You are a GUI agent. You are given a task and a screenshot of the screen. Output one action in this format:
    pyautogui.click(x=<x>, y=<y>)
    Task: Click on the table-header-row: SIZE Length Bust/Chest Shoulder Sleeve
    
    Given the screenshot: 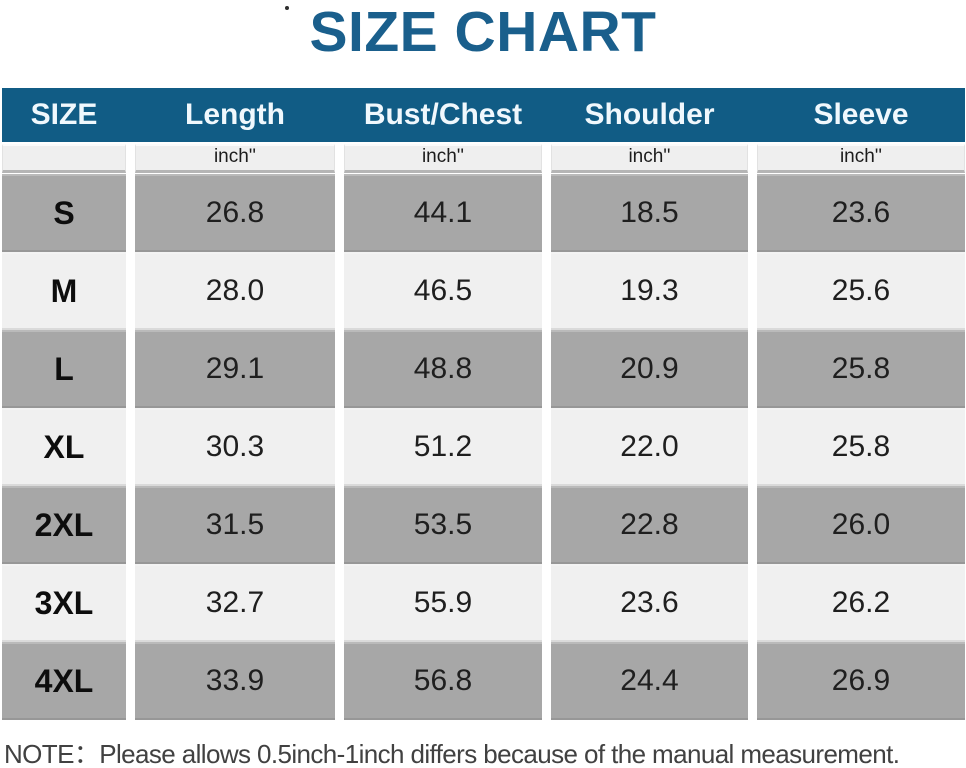 What is the action you would take?
    pyautogui.click(x=483, y=115)
    